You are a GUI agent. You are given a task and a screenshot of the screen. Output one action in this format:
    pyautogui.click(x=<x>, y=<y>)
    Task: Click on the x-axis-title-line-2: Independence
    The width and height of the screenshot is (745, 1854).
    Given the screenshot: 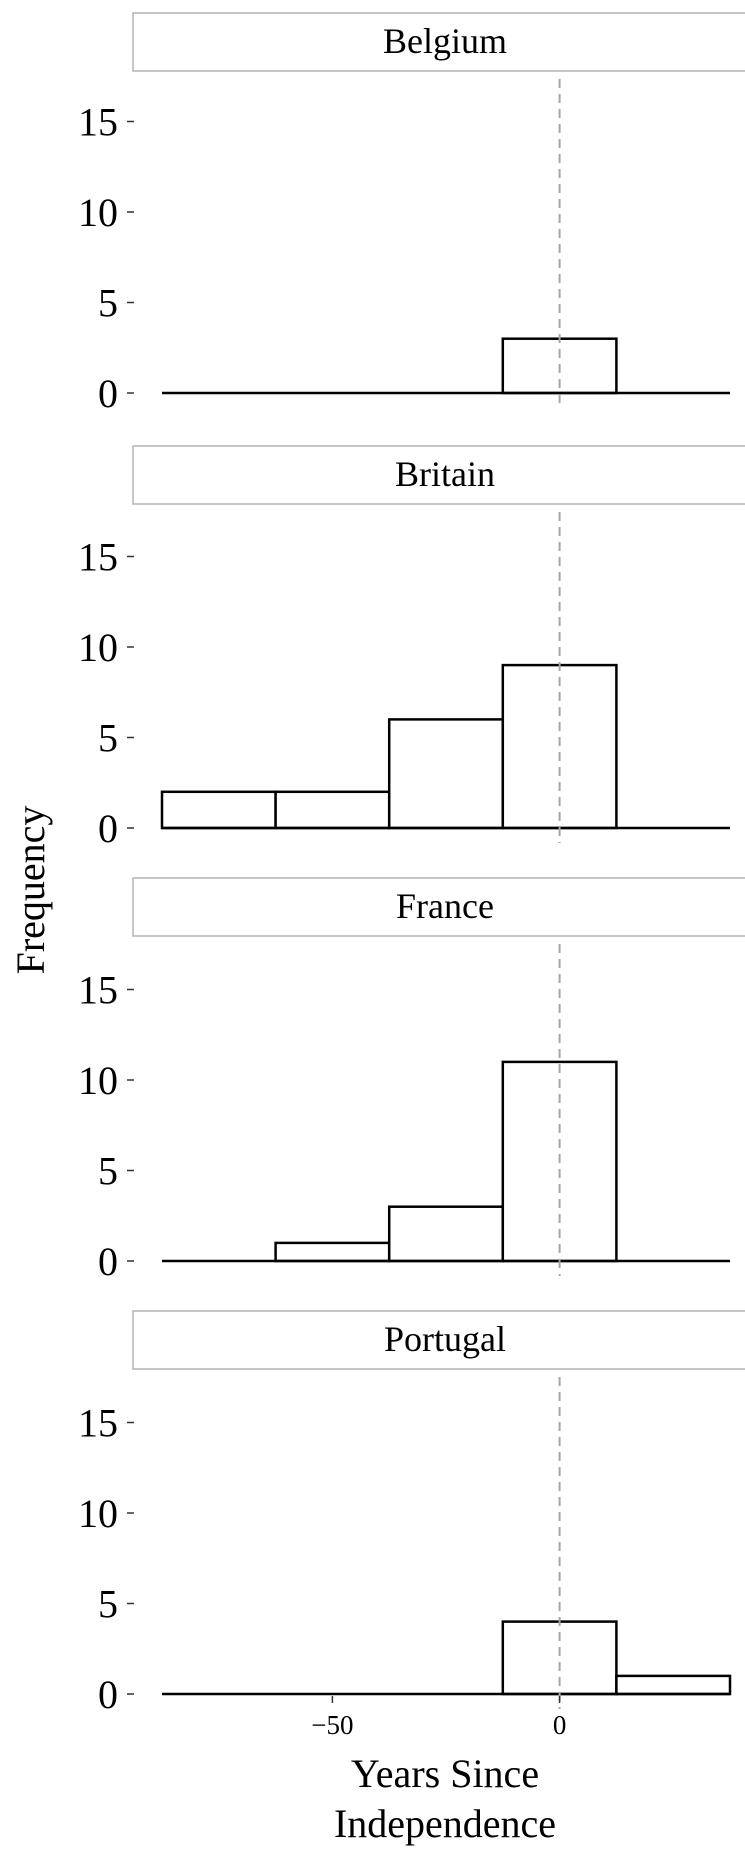 What is the action you would take?
    pyautogui.click(x=445, y=1823)
    